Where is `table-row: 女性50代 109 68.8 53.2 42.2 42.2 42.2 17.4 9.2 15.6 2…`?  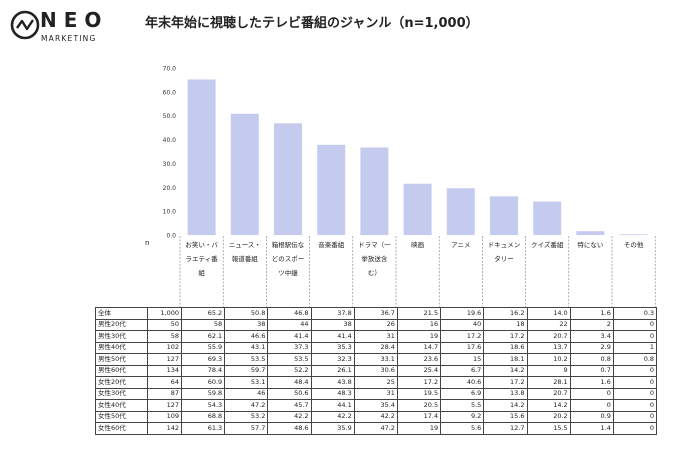
table-row: 女性50代 109 68.8 53.2 42.2 42.2 42.2 17.4 9.2 15.6 2… is located at coordinates (376, 416).